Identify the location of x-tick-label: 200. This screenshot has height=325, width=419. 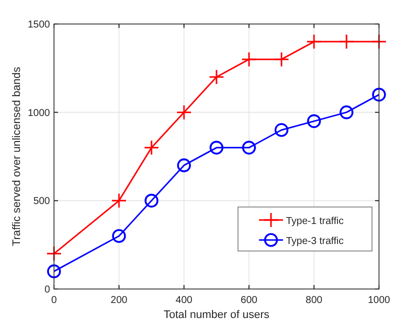
(119, 300).